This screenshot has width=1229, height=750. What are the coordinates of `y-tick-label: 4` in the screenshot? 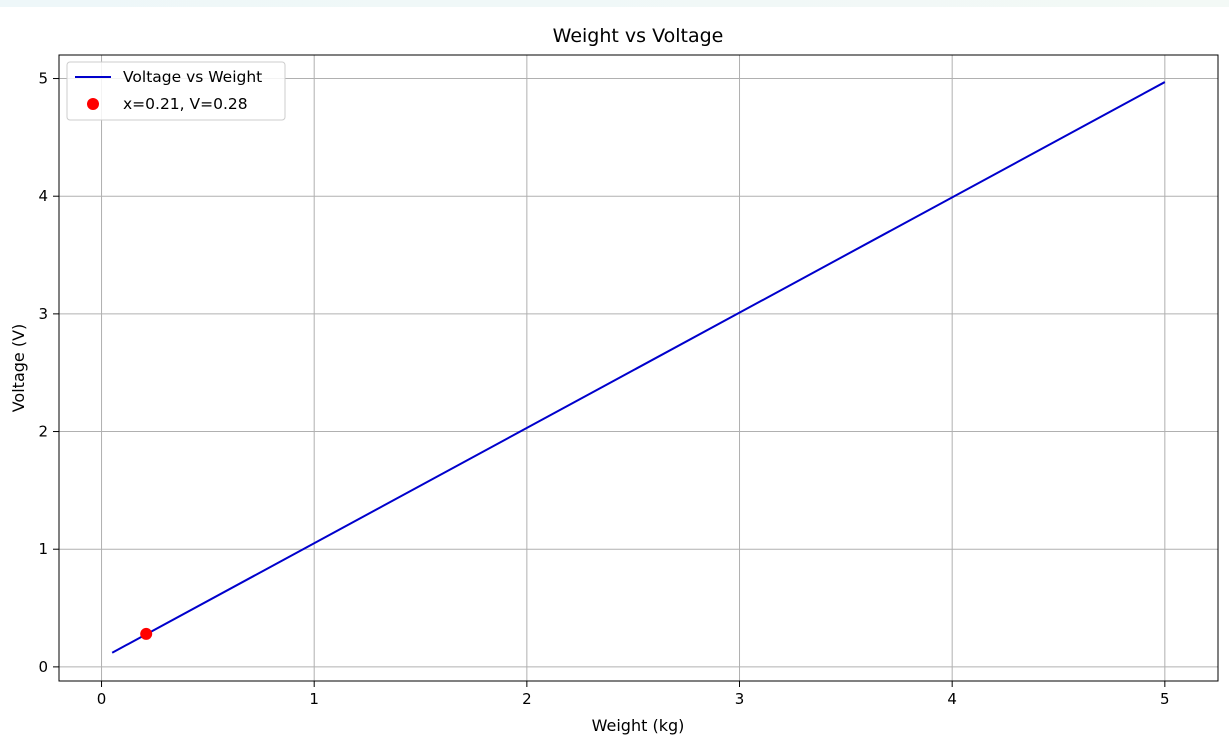 It's located at (43, 196).